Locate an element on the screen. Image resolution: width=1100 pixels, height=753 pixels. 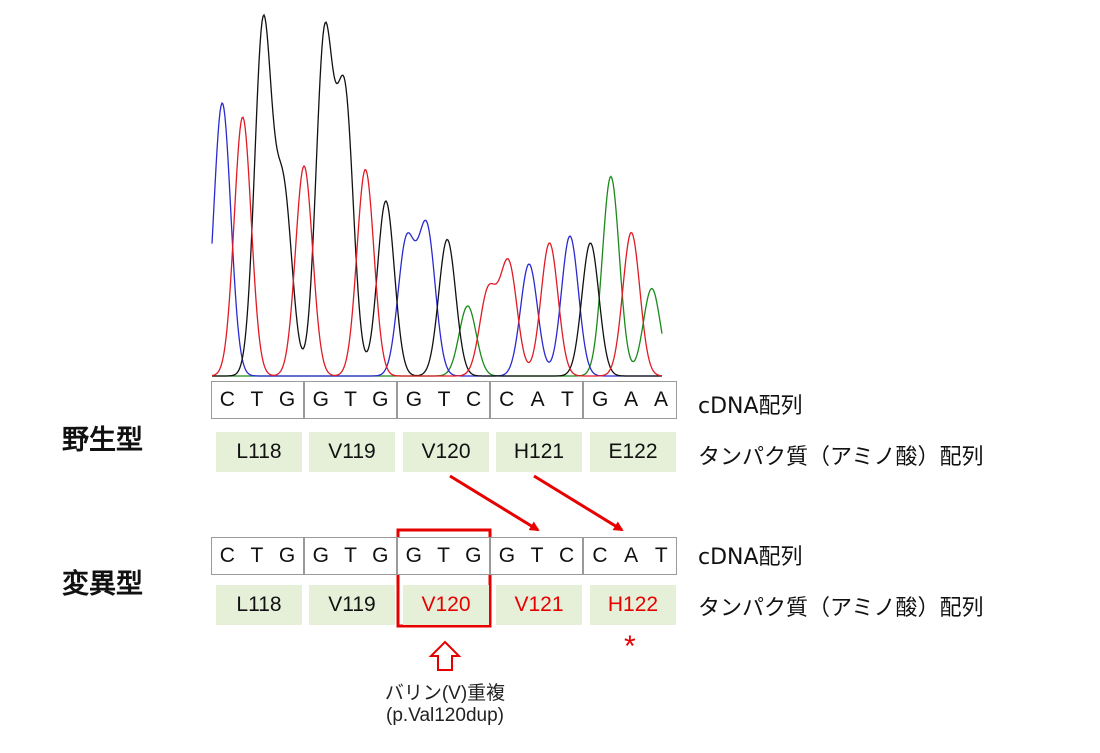
wild-cdna-label: cDNA配列 is located at coordinates (750, 406).